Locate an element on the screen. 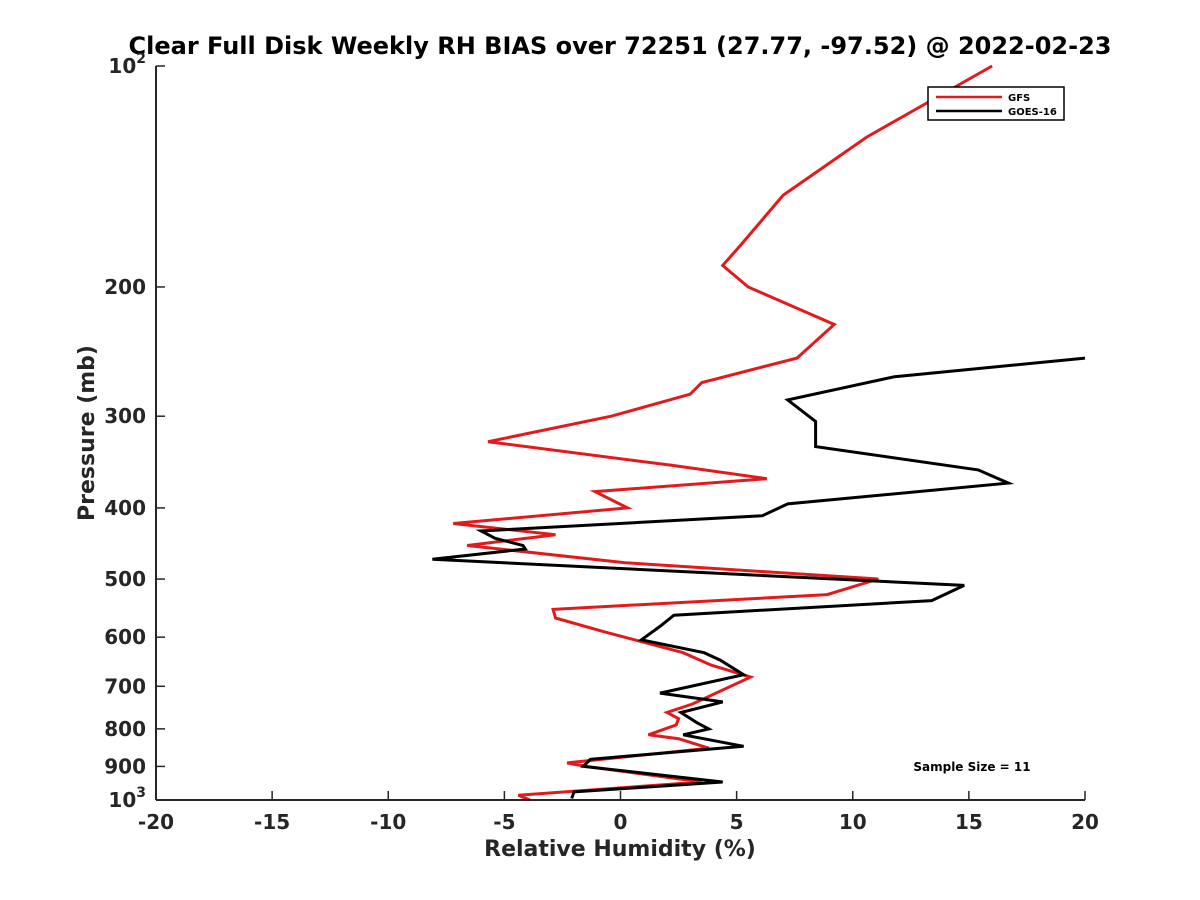  y-tick-label: 700 is located at coordinates (125, 686).